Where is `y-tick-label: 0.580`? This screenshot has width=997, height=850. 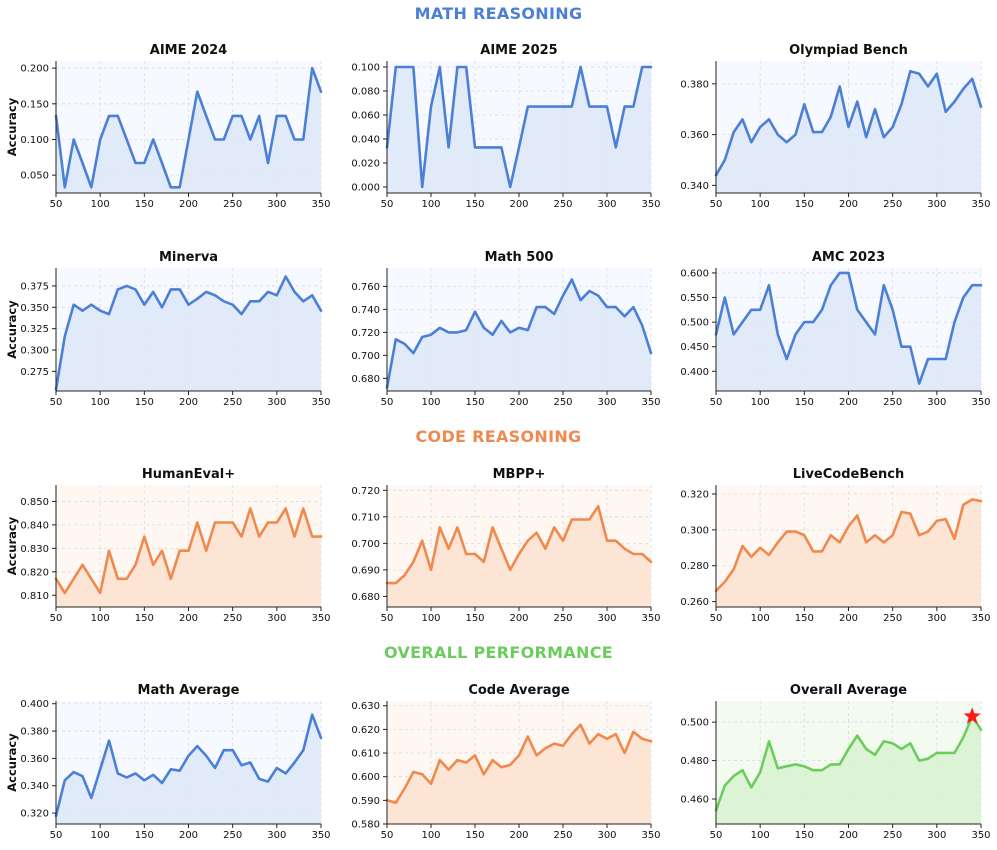
y-tick-label: 0.580 is located at coordinates (365, 825).